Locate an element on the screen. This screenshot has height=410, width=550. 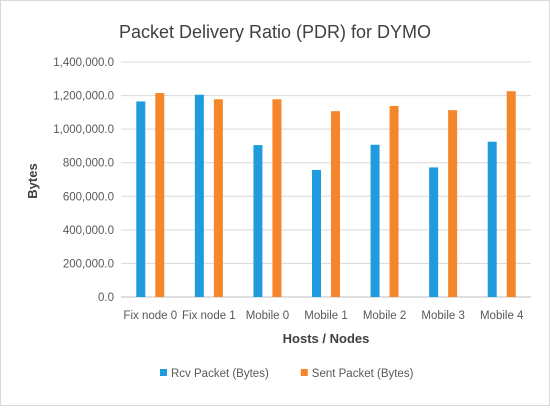
chart-title: Packet Delivery Ratio (PDR) for DYMO is located at coordinates (275, 32).